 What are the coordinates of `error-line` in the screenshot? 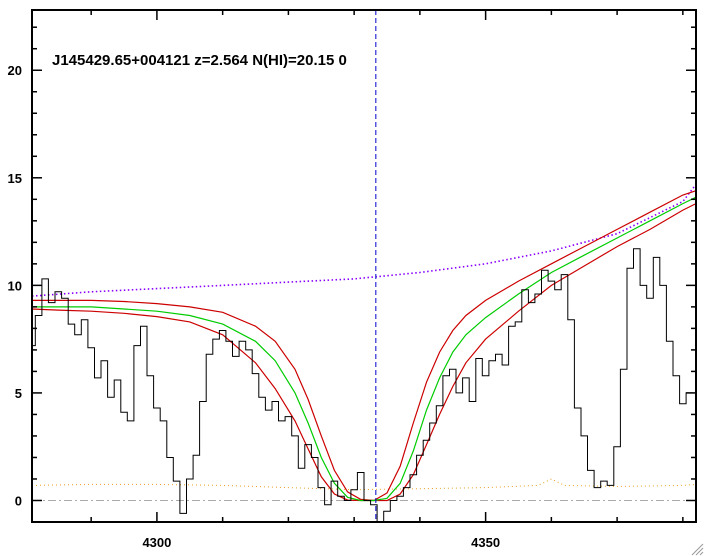 It's located at (364, 484).